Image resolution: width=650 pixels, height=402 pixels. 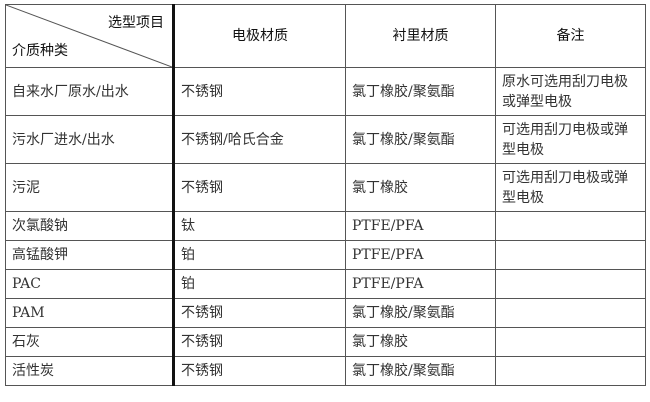 What do you see at coordinates (90, 313) in the screenshot?
I see `medium-cell: PAM` at bounding box center [90, 313].